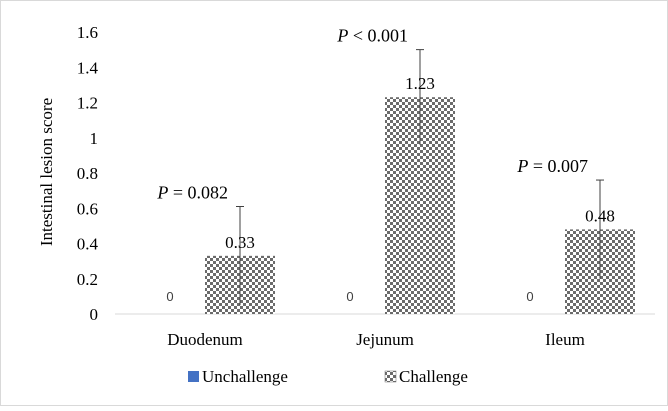  What do you see at coordinates (385, 339) in the screenshot?
I see `category-label: Jejunum` at bounding box center [385, 339].